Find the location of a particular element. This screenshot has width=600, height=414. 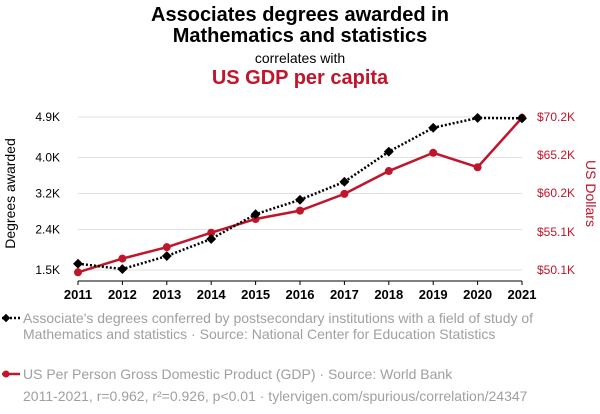

right-tick-label: $50.1K is located at coordinates (556, 270).